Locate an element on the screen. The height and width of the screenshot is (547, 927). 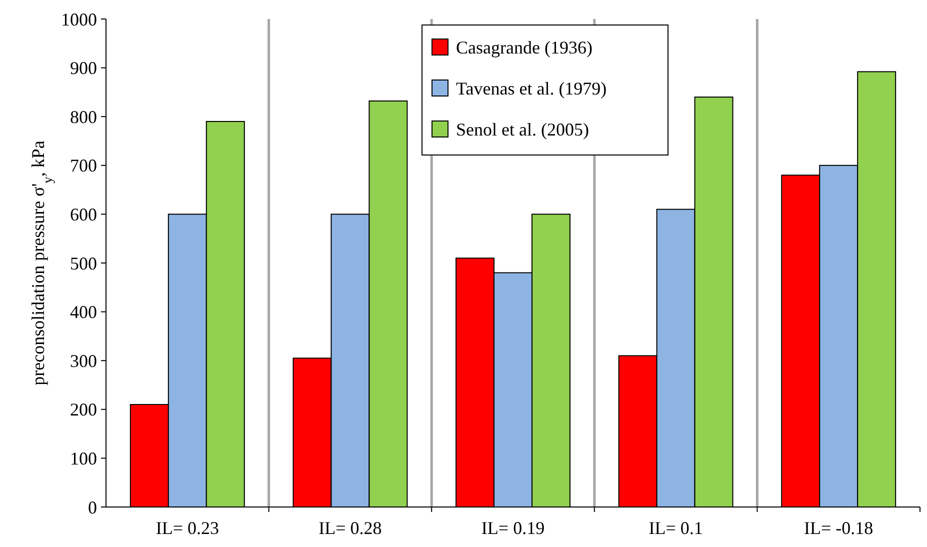
legend-label: Casagrande (1936) is located at coordinates (524, 47).